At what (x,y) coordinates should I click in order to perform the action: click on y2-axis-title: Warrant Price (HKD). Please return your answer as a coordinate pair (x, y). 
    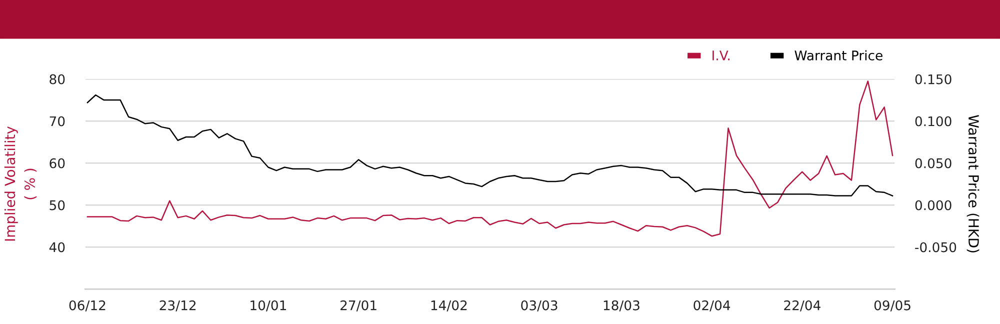
    Looking at the image, I should click on (973, 183).